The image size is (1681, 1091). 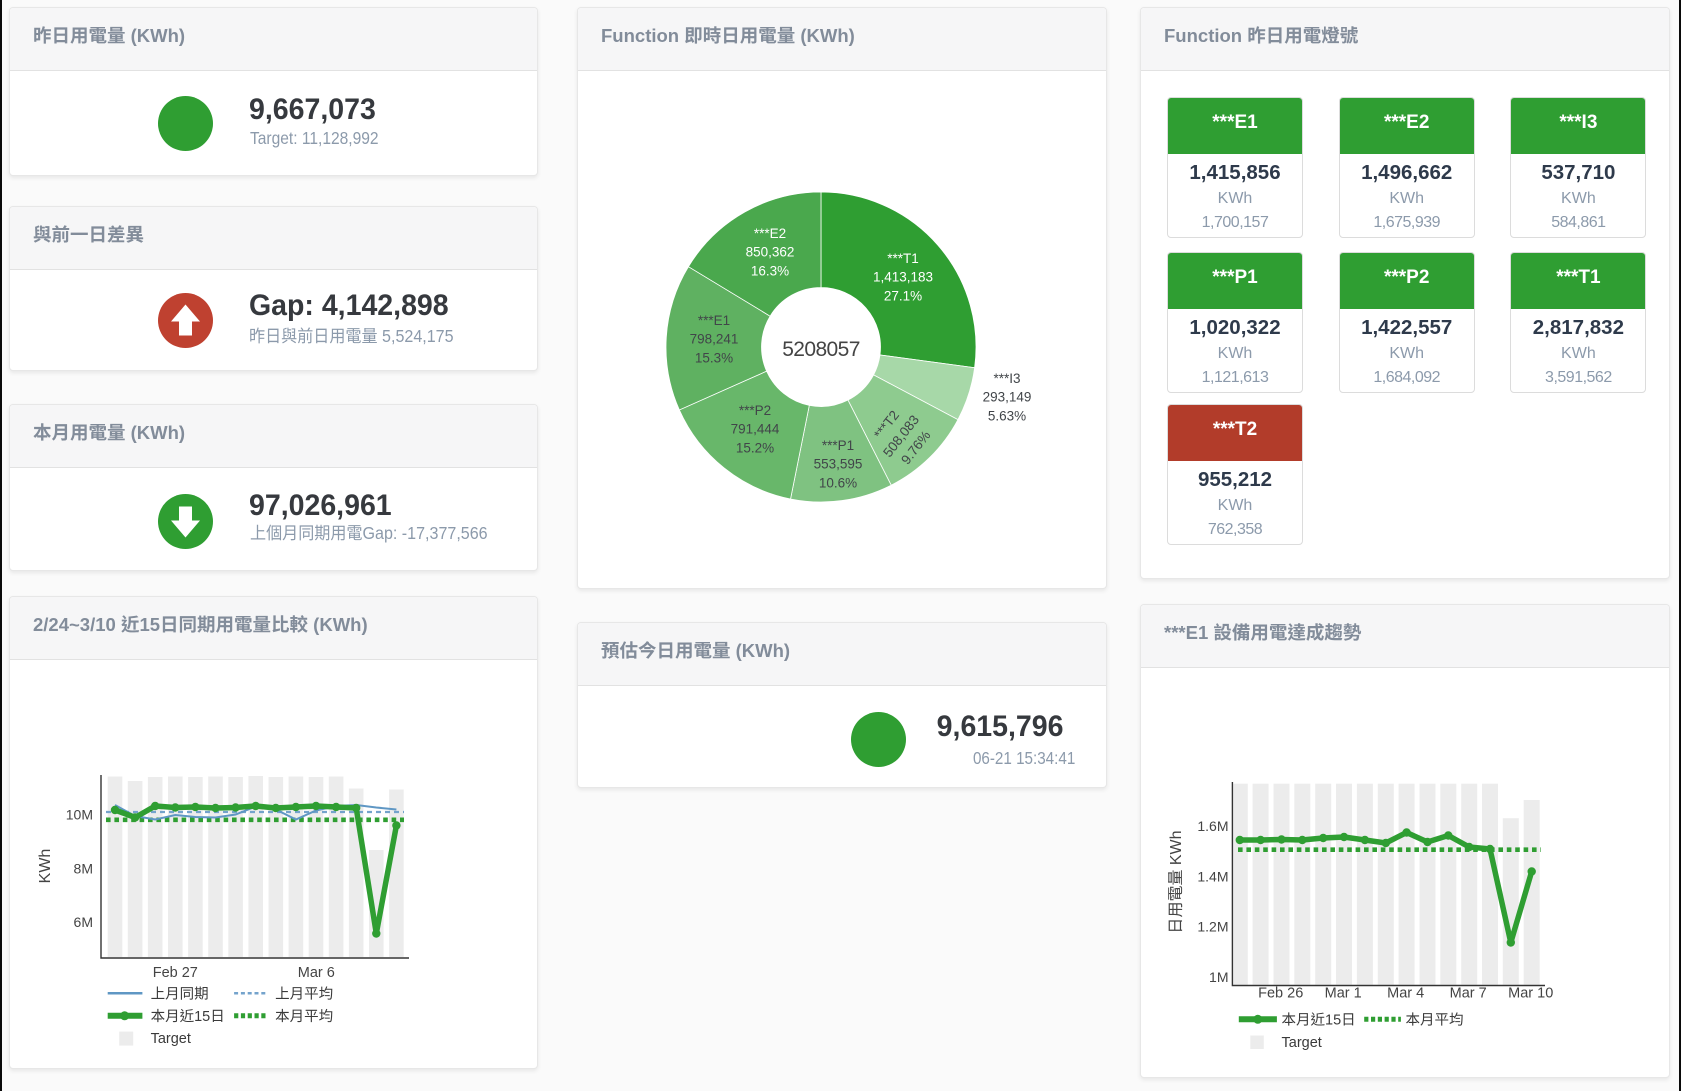 What do you see at coordinates (1212, 877) in the screenshot?
I see `svg-text: 1.4M` at bounding box center [1212, 877].